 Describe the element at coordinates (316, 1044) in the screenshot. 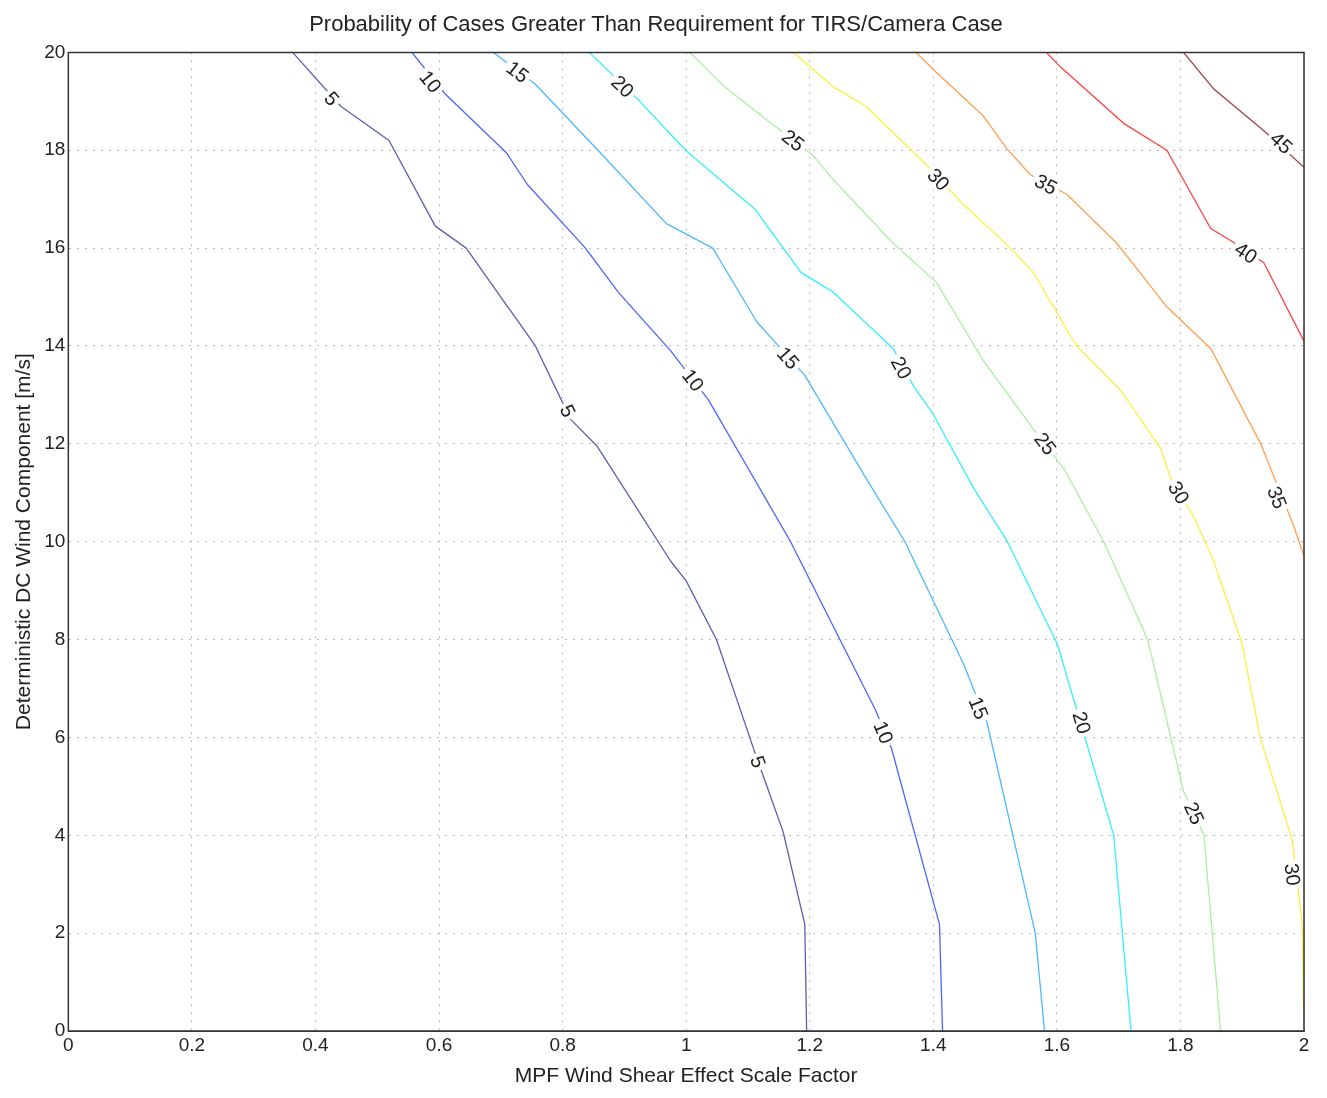

I see `x-tick-label: 0.4` at that location.